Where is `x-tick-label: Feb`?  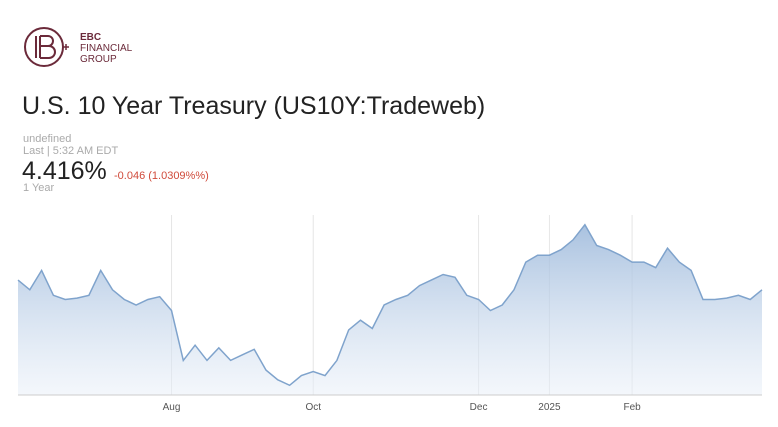
x-tick-label: Feb is located at coordinates (632, 407).